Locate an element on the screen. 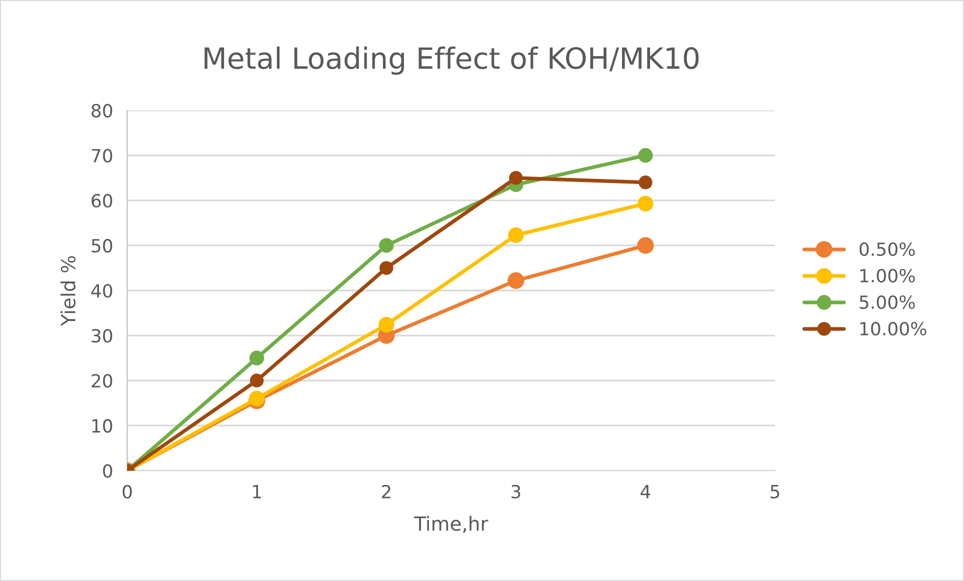 This screenshot has width=964, height=581. y-tick-label: 20 is located at coordinates (102, 381).